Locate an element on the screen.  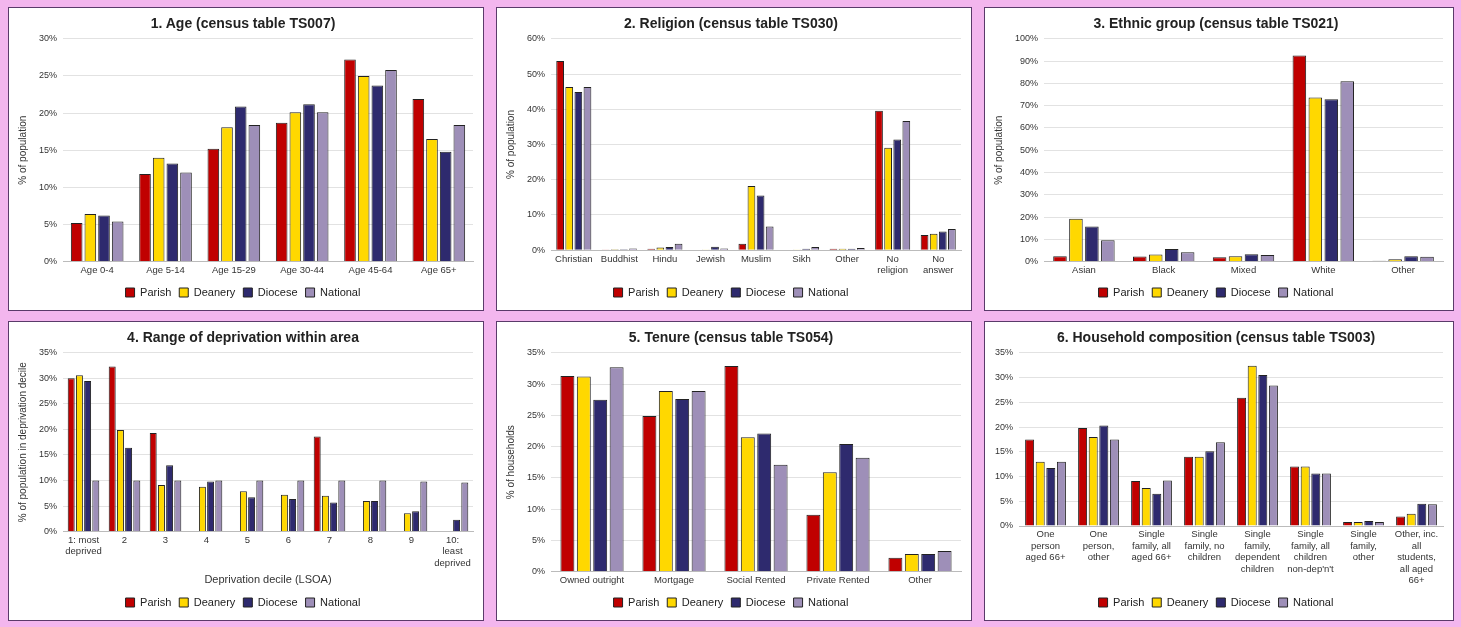
x-tick-label: One person, other is located at coordinates (1098, 545).